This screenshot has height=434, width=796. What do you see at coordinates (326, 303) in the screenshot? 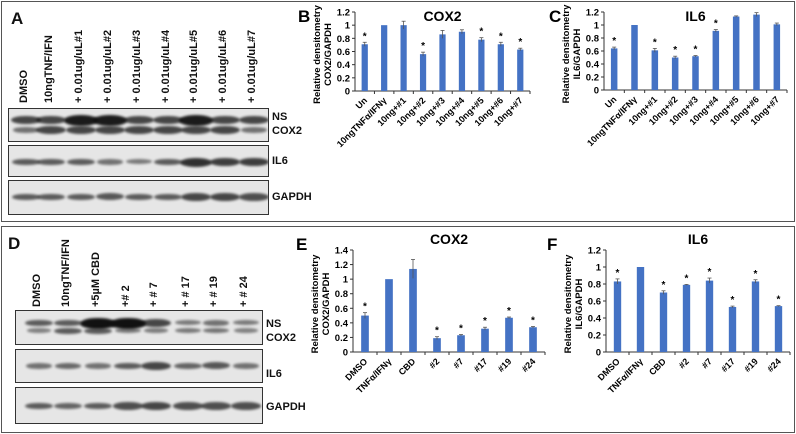
I see `y-axis-label: COX2/GAPDH` at bounding box center [326, 303].